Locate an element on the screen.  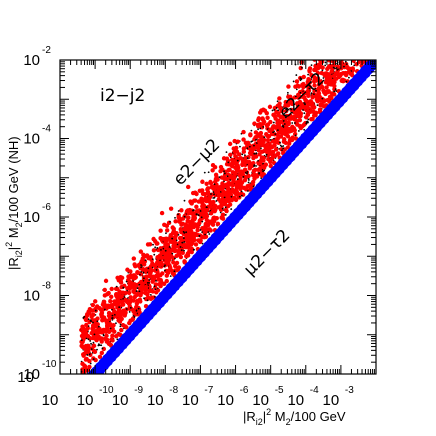
x-tick-label: 10 is located at coordinates (260, 400).